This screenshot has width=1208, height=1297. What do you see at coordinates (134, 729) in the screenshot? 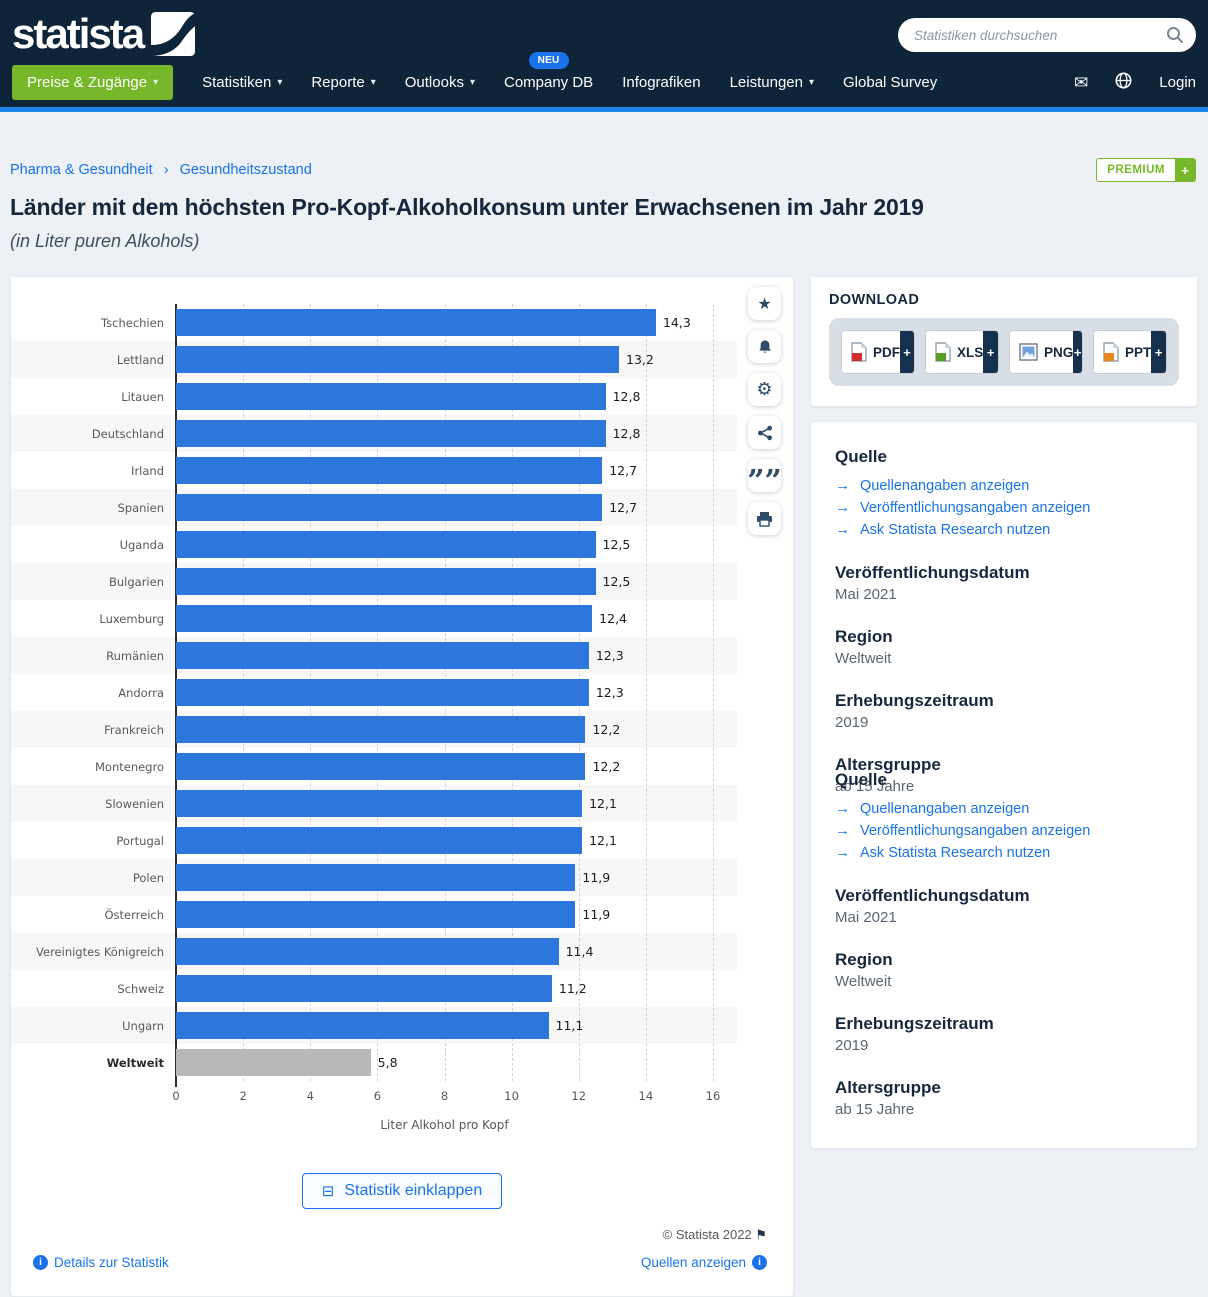
I see `bar-category-label: Frankreich` at bounding box center [134, 729].